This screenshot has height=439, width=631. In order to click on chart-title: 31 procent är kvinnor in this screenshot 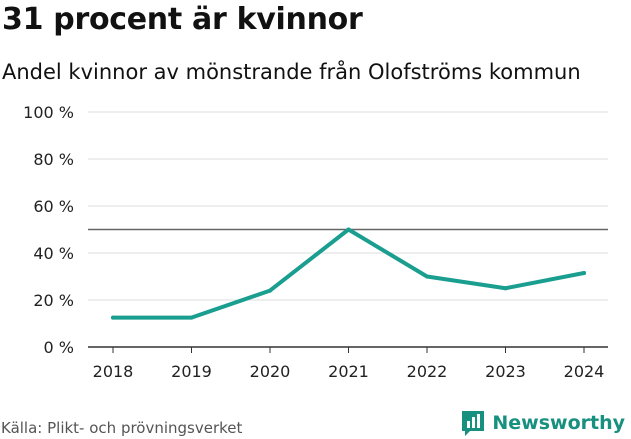, I will do `click(182, 19)`.